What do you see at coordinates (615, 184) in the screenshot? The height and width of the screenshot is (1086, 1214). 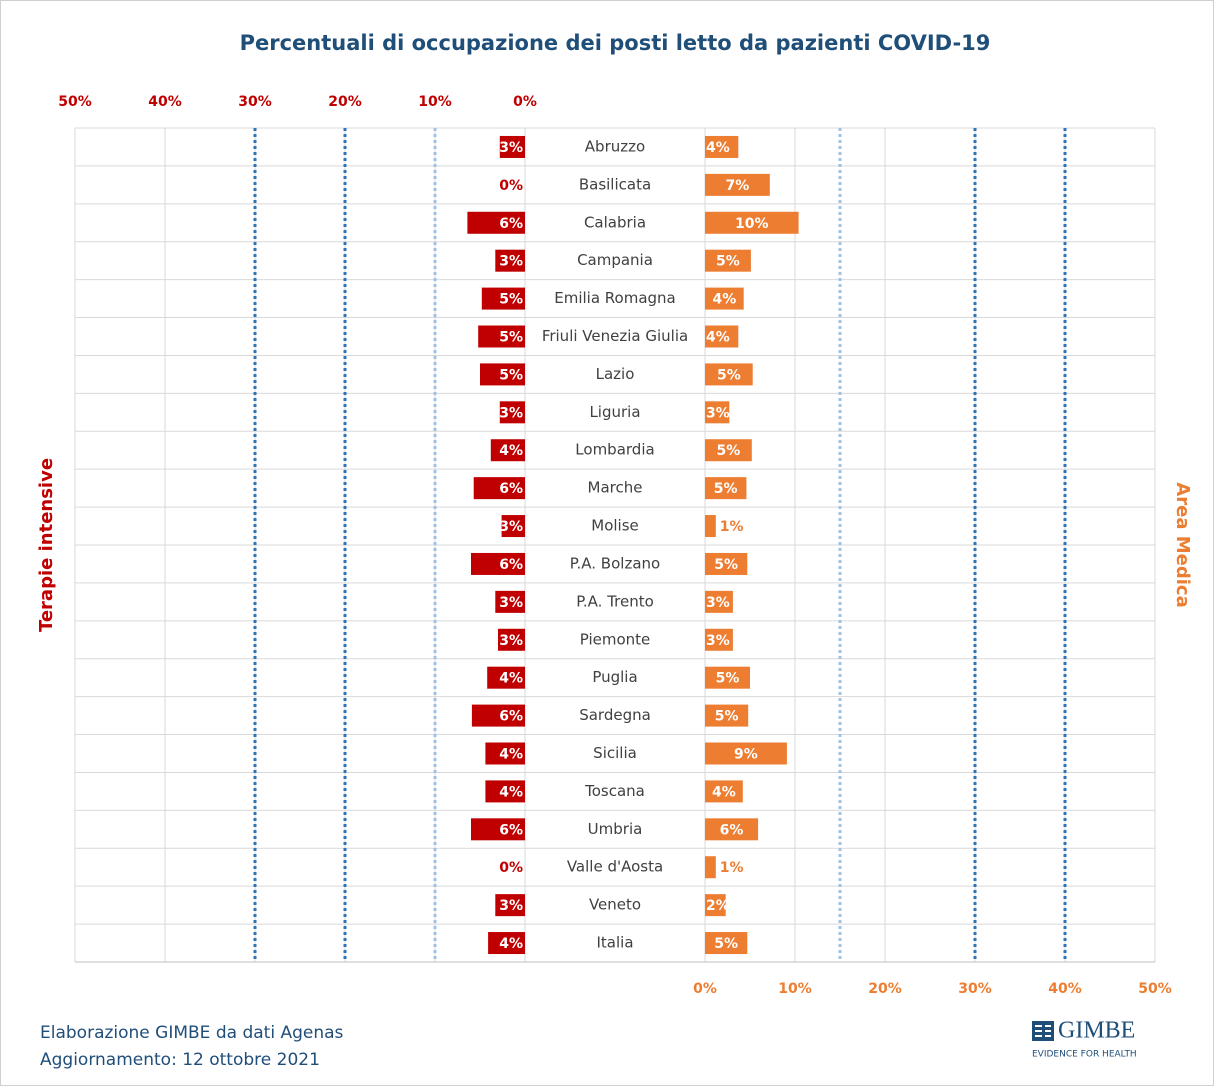 I see `category-label: Basilicata` at bounding box center [615, 184].